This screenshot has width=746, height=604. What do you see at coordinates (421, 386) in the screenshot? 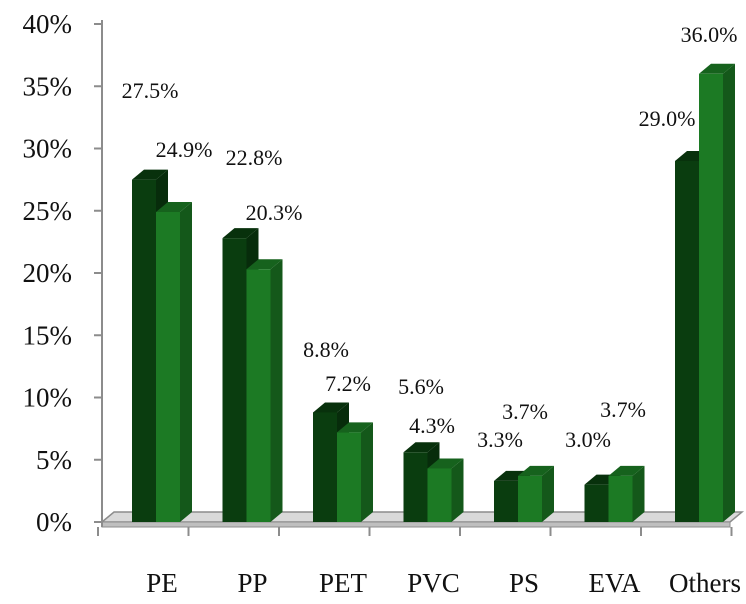
I see `data-label: 5.6%` at bounding box center [421, 386].